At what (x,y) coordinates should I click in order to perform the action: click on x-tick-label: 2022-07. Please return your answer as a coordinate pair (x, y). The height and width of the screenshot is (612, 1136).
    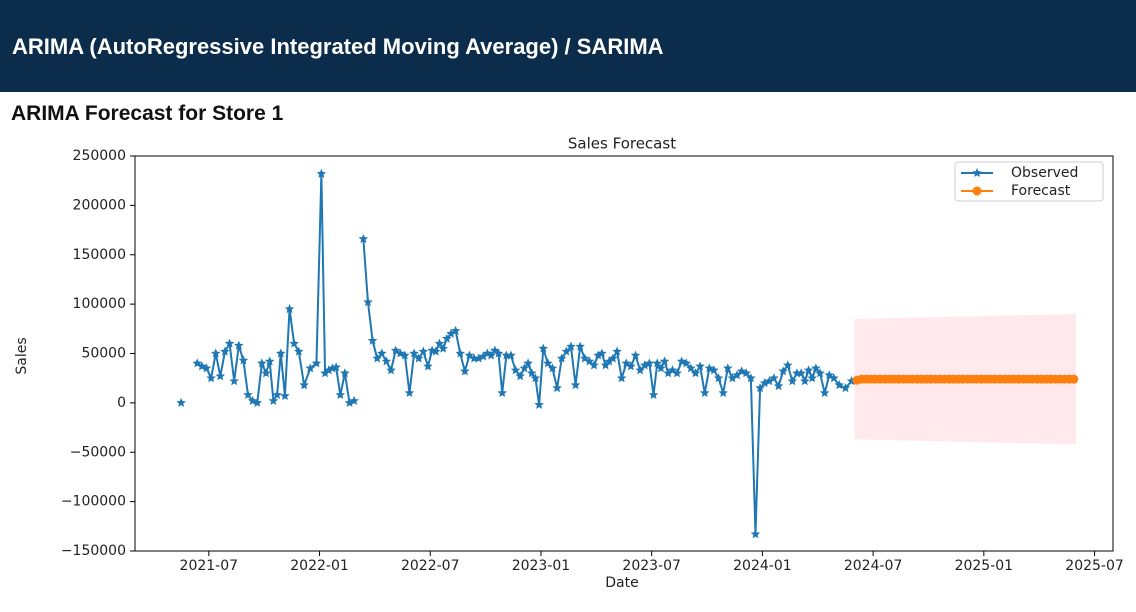
    Looking at the image, I should click on (430, 566).